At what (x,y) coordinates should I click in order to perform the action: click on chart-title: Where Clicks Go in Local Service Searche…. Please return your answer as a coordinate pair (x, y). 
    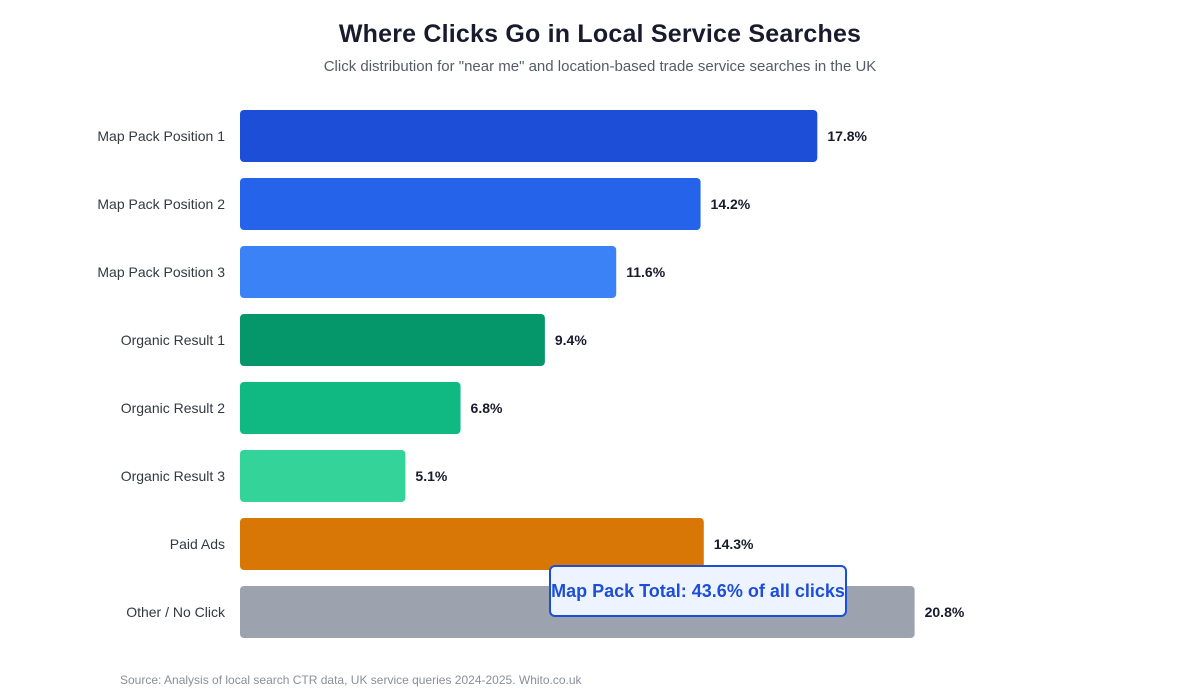
    Looking at the image, I should click on (600, 34).